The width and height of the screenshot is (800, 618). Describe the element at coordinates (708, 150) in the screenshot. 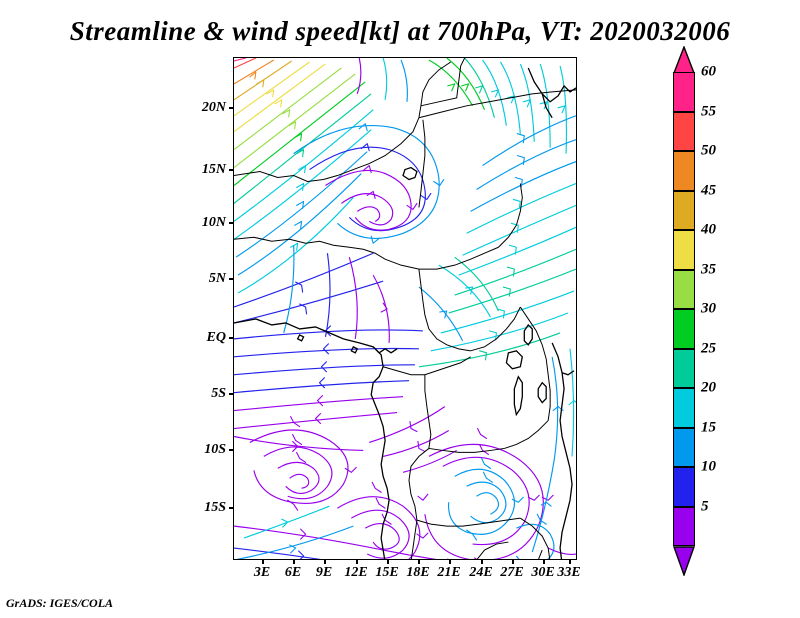

I see `colorbar-label-50: 50` at that location.